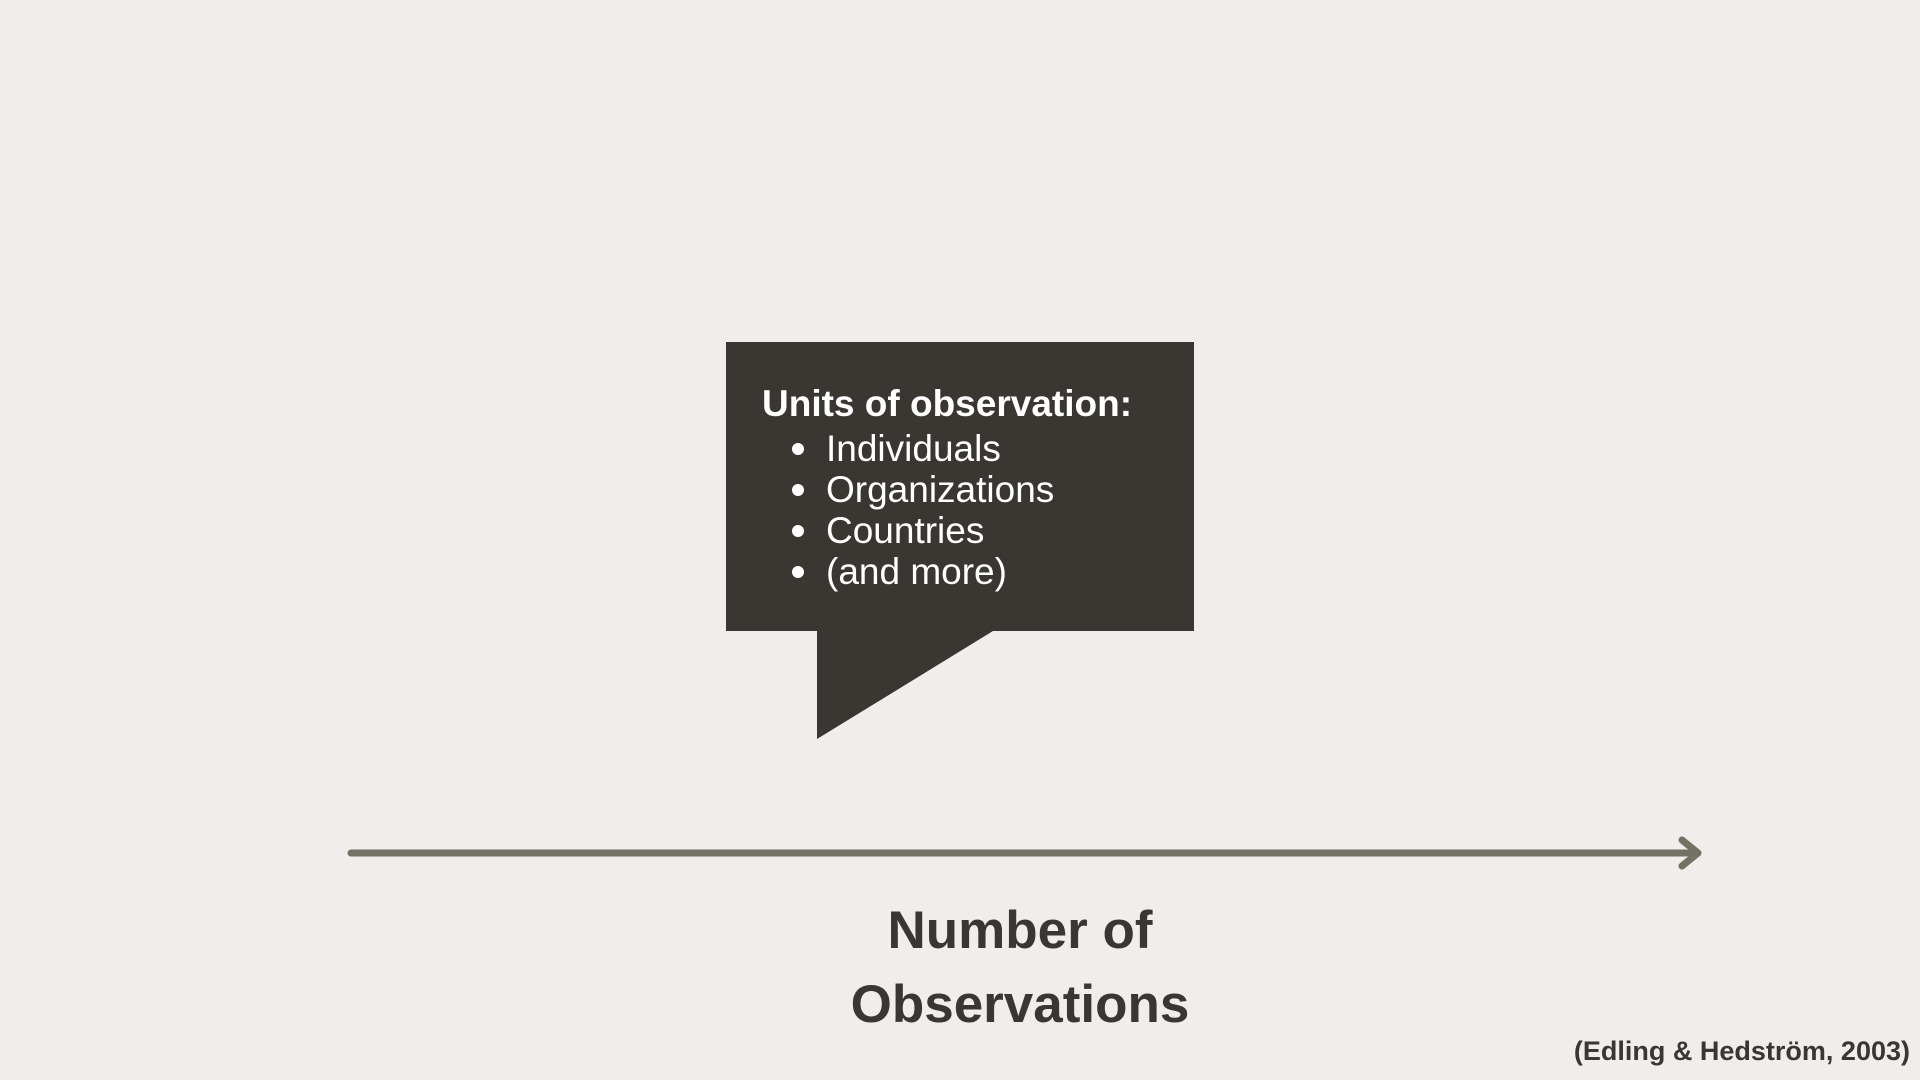 Image resolution: width=1920 pixels, height=1080 pixels. Describe the element at coordinates (1020, 968) in the screenshot. I see `axis-label: Number of Observations` at that location.